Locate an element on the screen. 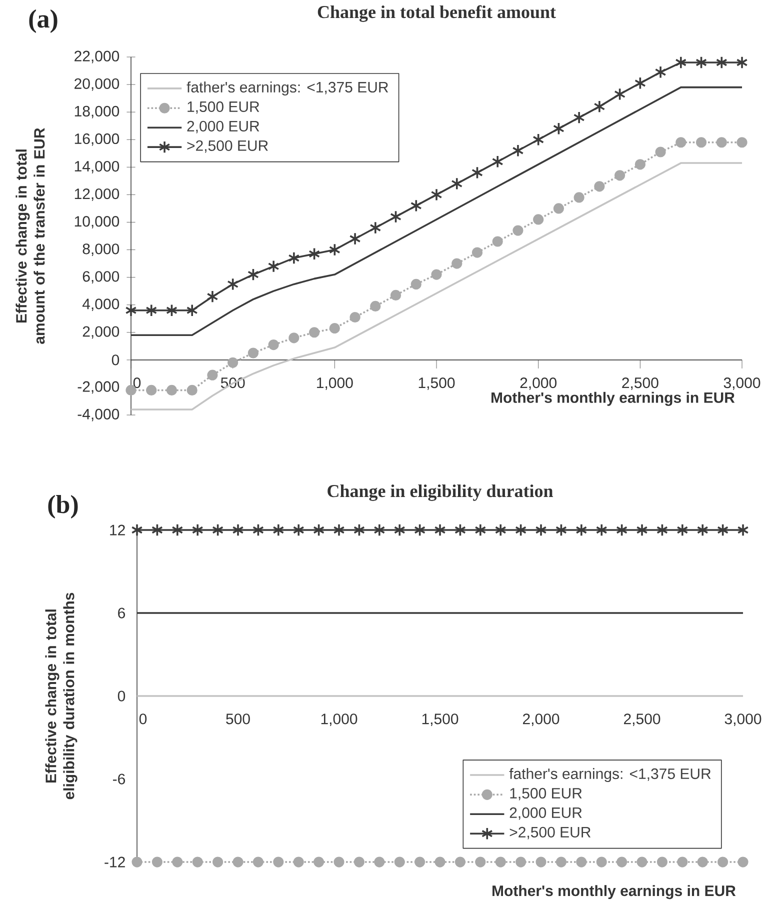 The width and height of the screenshot is (770, 903). chart-title: Change in eligibility duration is located at coordinates (441, 492).